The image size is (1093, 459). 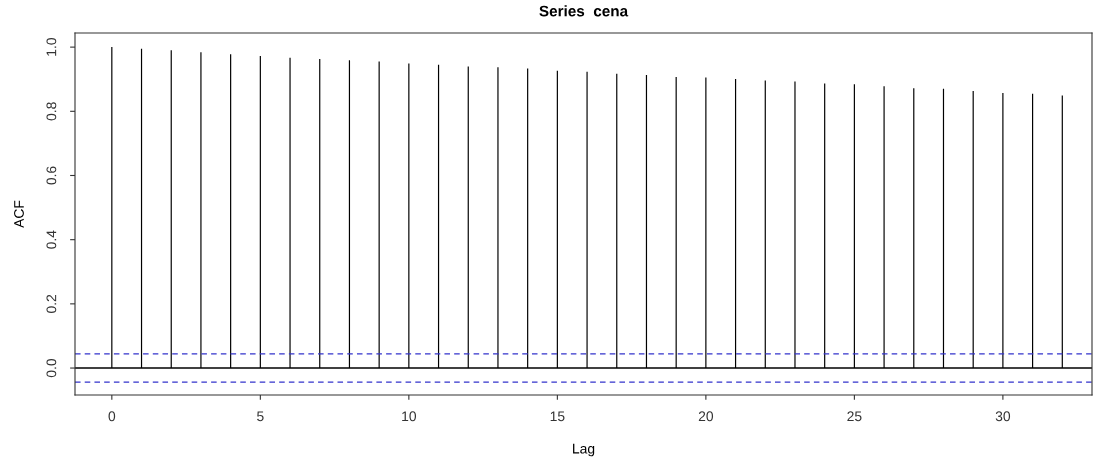 What do you see at coordinates (706, 416) in the screenshot?
I see `x-tick-label: 20` at bounding box center [706, 416].